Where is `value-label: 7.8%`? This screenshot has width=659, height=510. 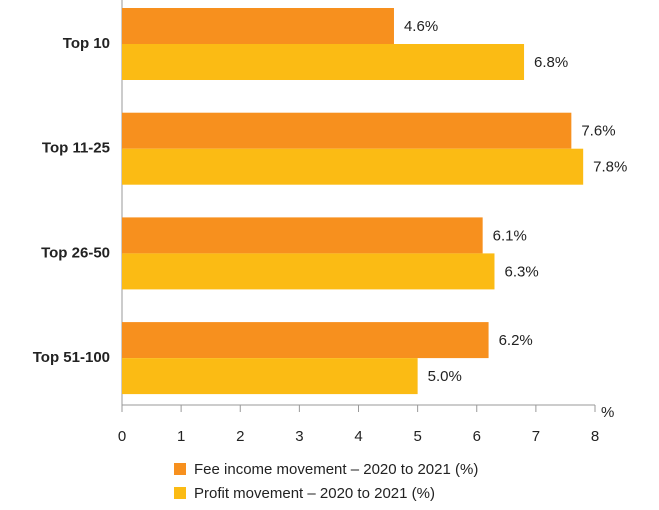 value-label: 7.8% is located at coordinates (610, 167).